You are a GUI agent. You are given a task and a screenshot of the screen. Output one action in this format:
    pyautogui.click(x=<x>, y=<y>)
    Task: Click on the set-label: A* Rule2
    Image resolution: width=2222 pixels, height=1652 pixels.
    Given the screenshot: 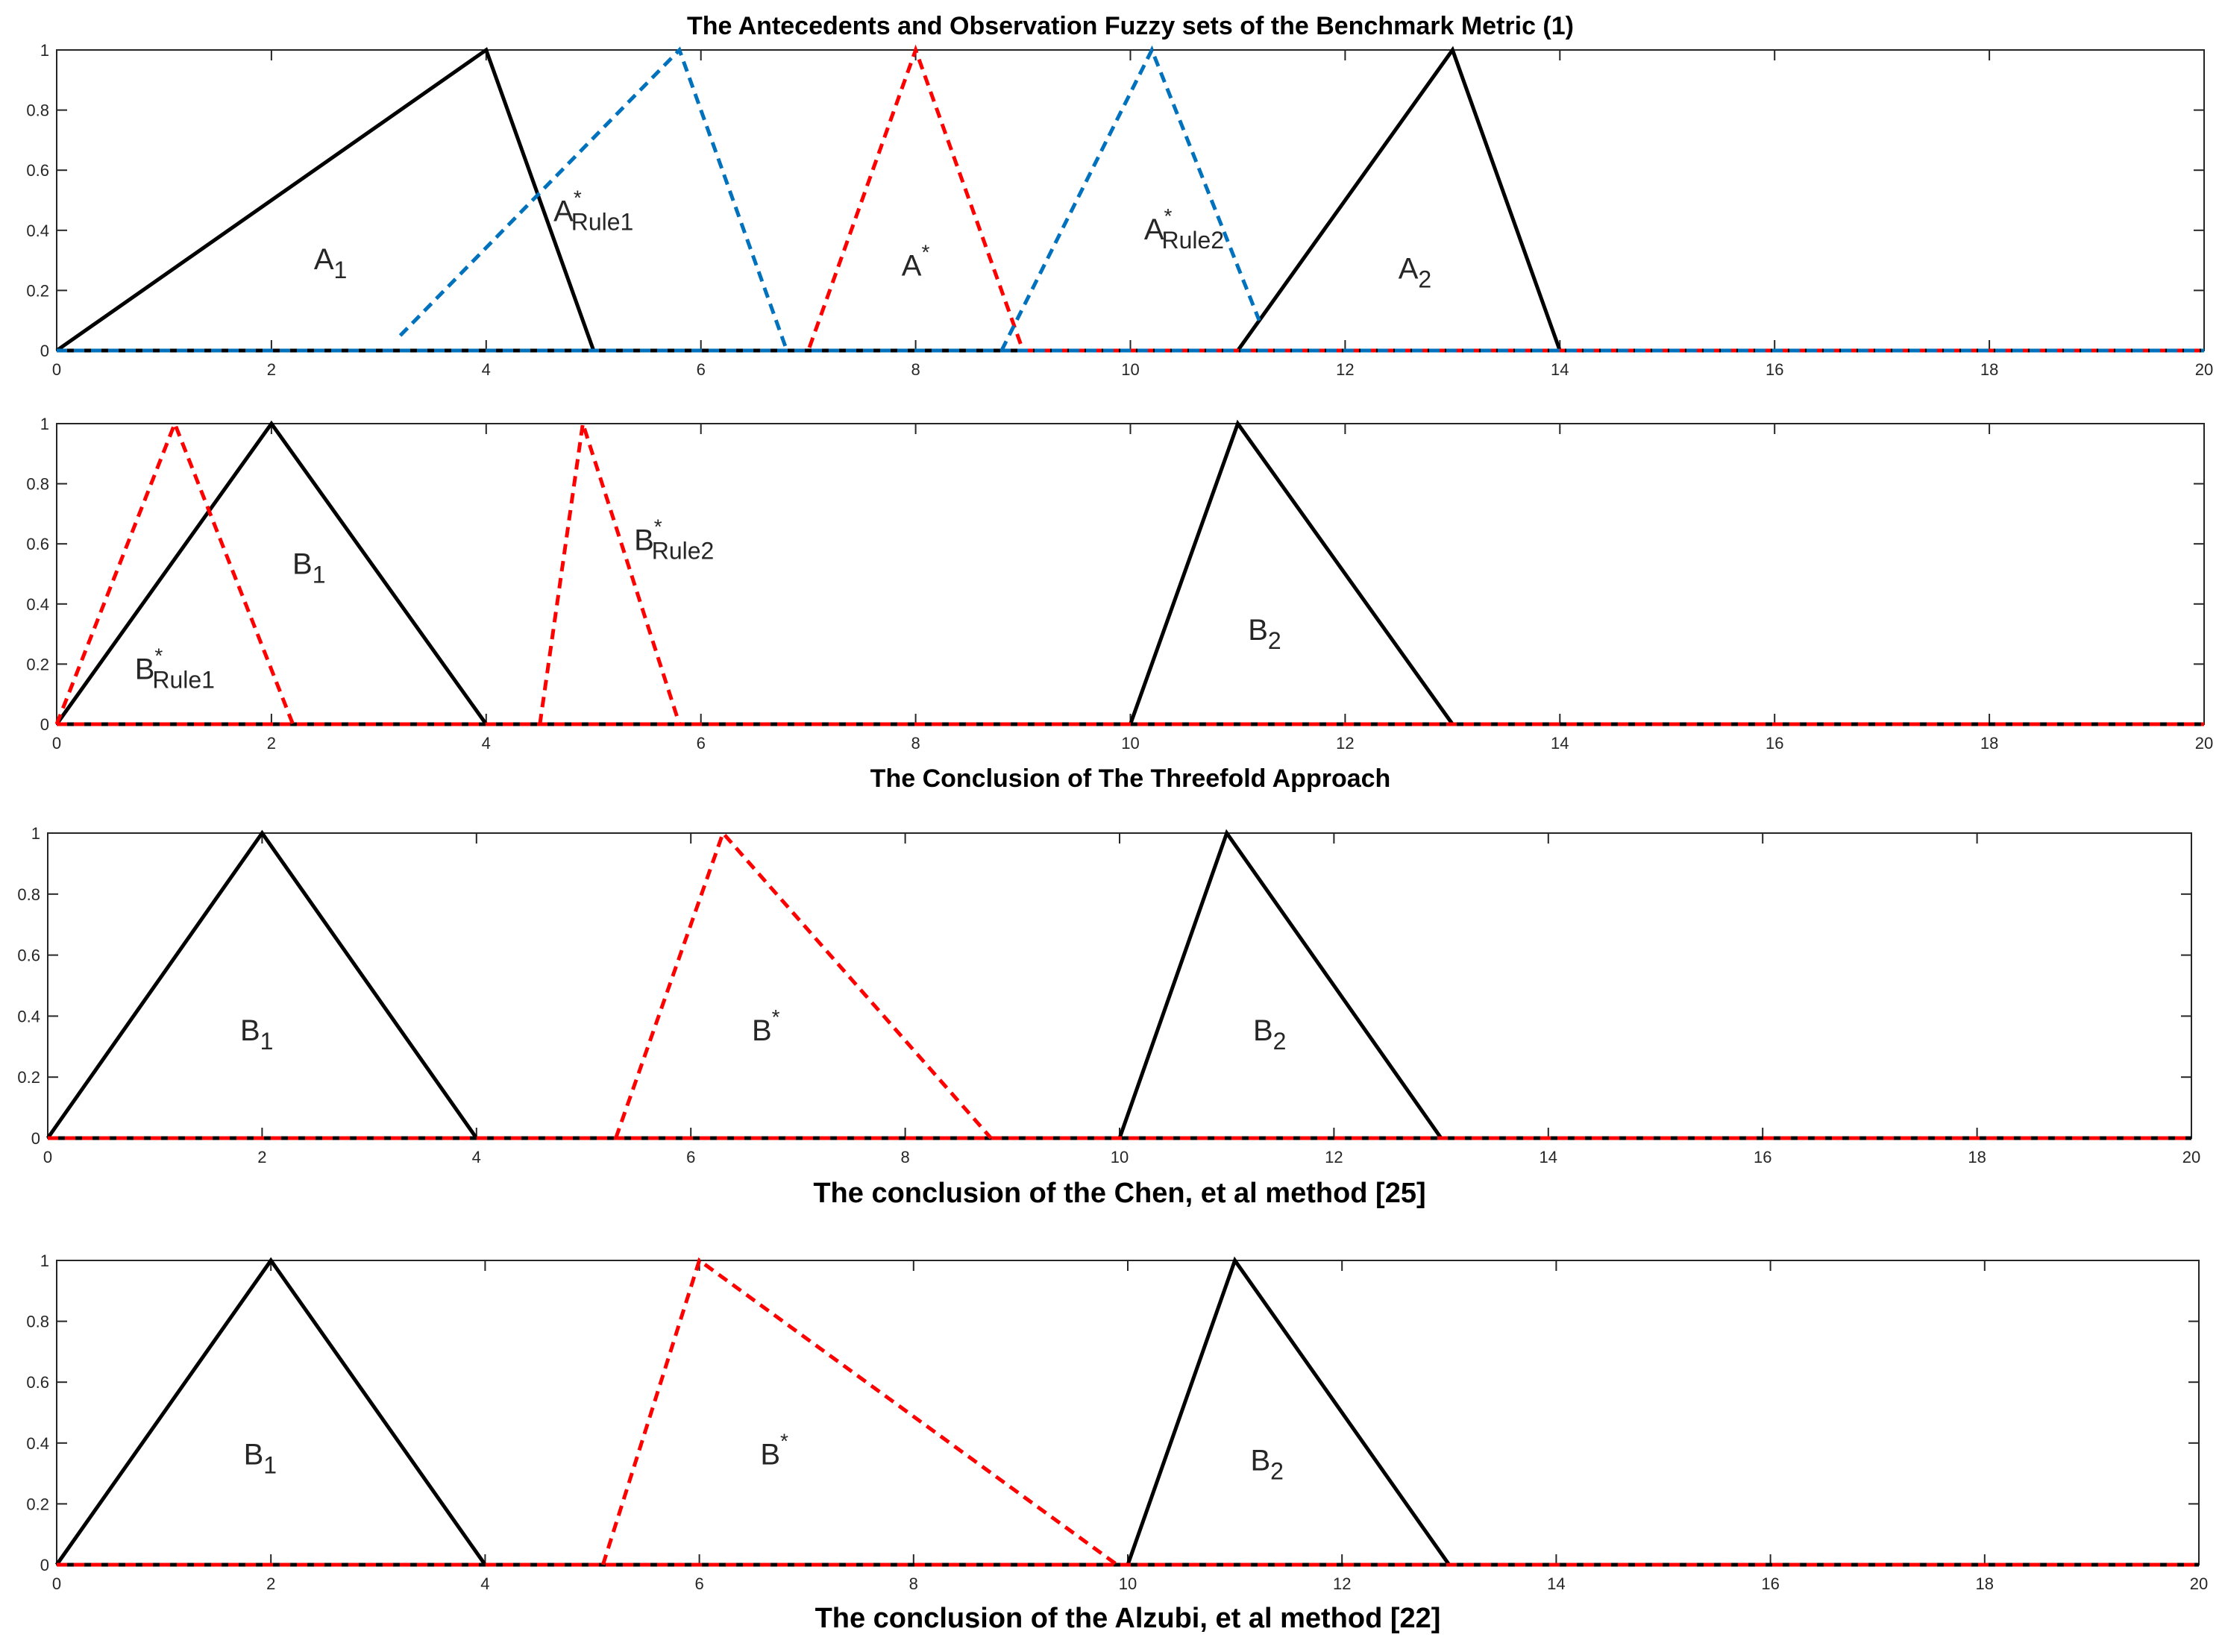 What is the action you would take?
    pyautogui.click(x=1184, y=229)
    